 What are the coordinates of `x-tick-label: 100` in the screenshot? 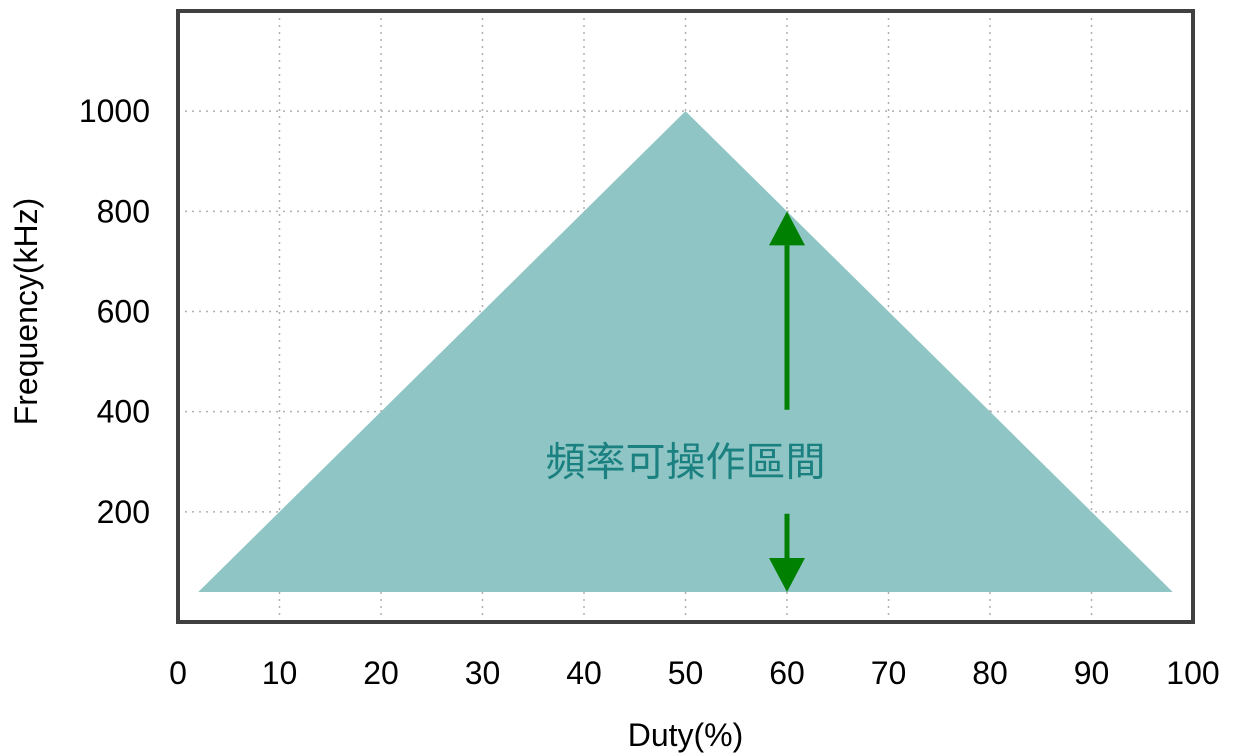 It's located at (1192, 673).